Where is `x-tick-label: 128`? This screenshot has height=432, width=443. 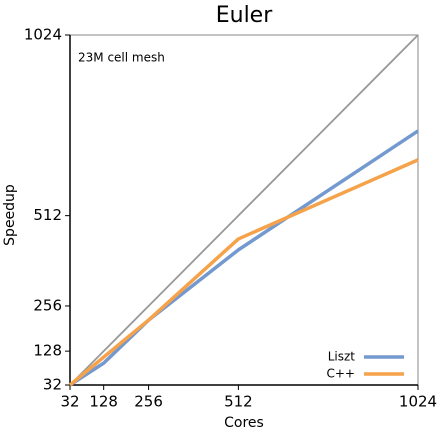
x-tick-label: 128 is located at coordinates (103, 402).